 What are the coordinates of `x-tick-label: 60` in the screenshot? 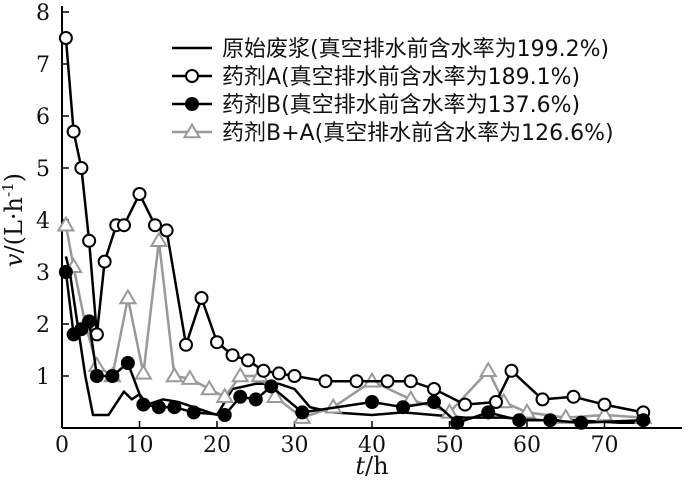 It's located at (527, 445).